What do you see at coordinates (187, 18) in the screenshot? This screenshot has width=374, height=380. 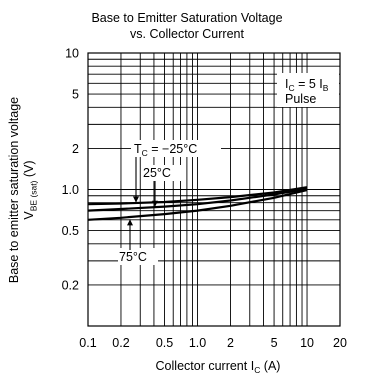 I see `chart-title: Base to Emitter Saturation Voltage` at bounding box center [187, 18].